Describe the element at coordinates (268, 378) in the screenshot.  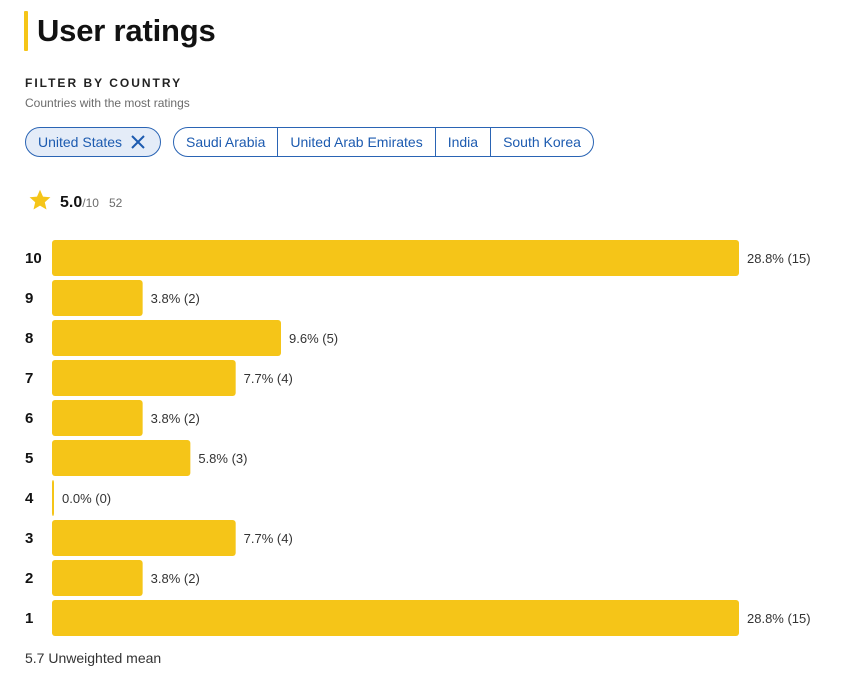
I see `bar-value-label-7: 7.7% (4)` at that location.